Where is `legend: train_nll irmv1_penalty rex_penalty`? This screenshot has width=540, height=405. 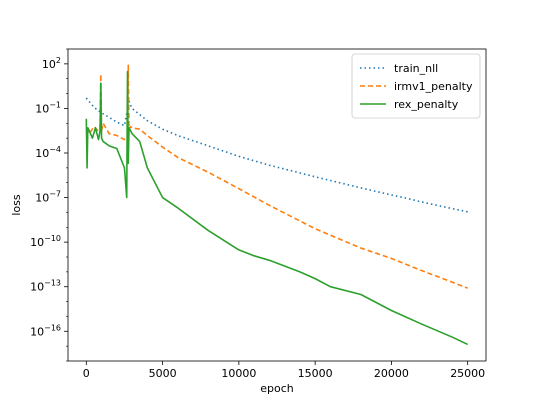 legend: train_nll irmv1_penalty rex_penalty is located at coordinates (416, 86).